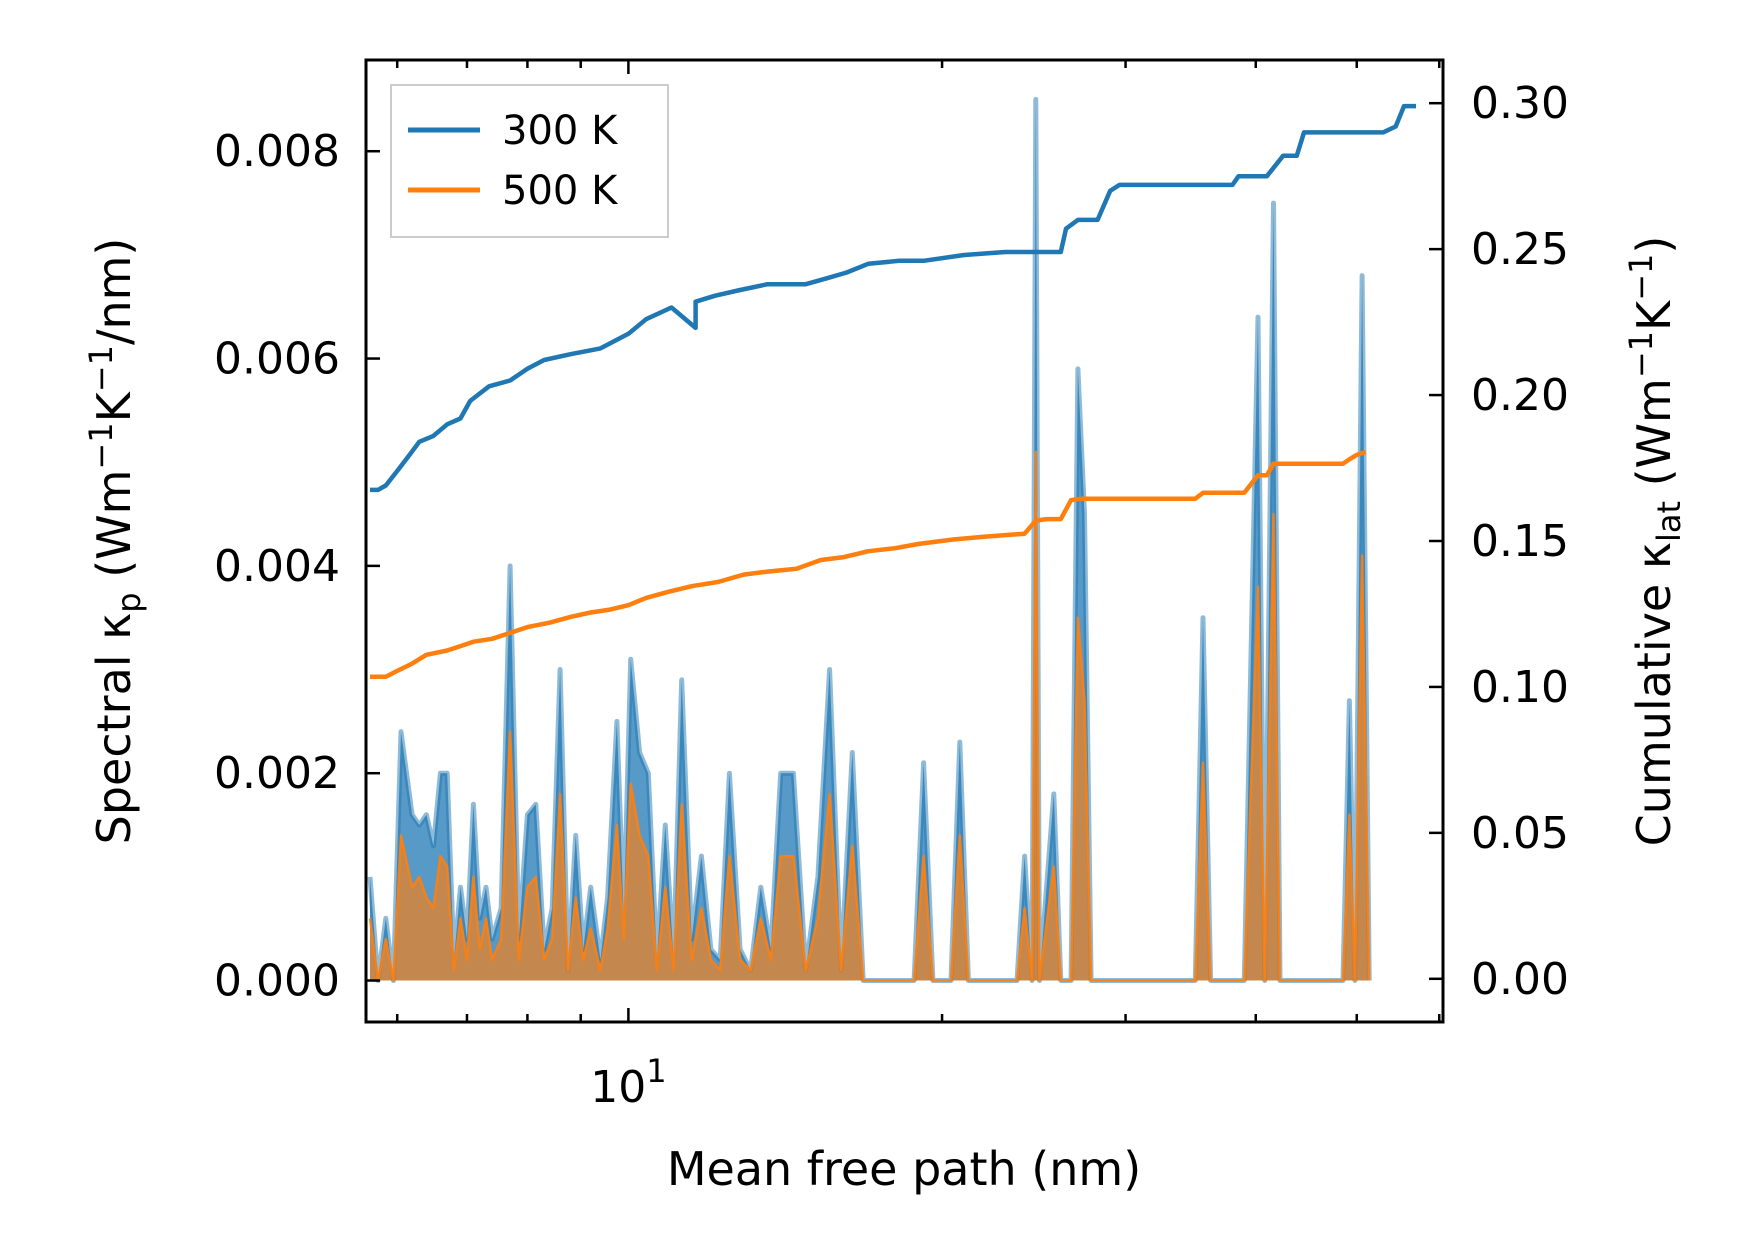 This screenshot has height=1253, width=1753. I want to click on legend-box, so click(529, 161).